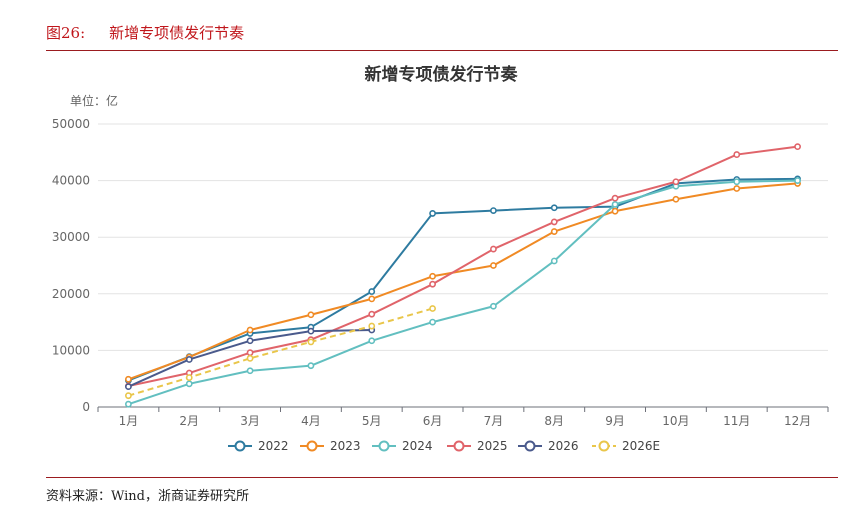 The width and height of the screenshot is (865, 532). Describe the element at coordinates (177, 33) in the screenshot. I see `figure-caption-text: 新增专项债发行节奏` at that location.